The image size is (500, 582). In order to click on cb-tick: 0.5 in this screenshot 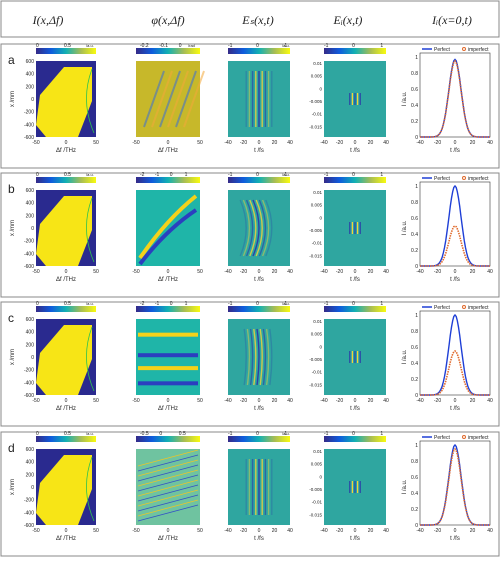, I will do `click(67, 304)`.